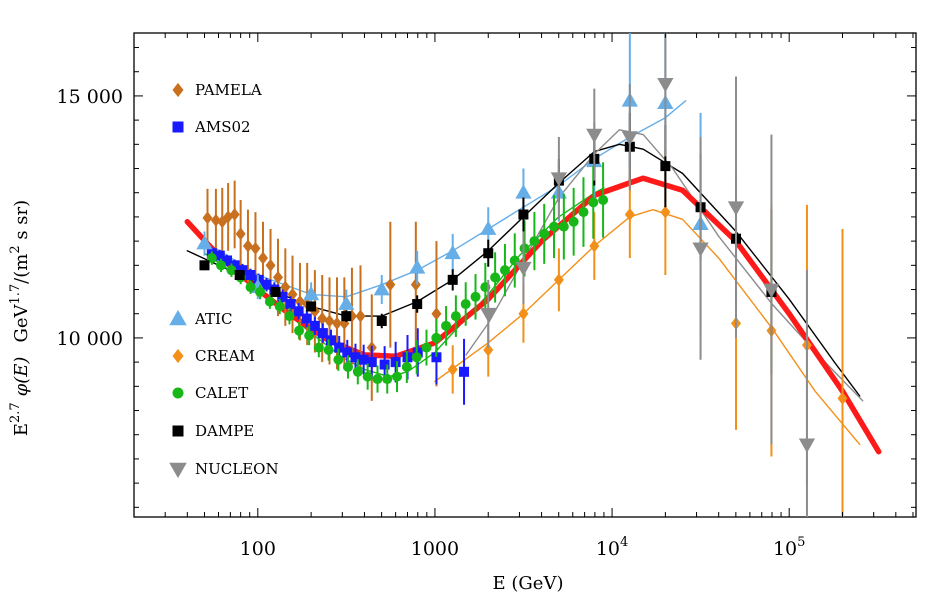  Describe the element at coordinates (178, 317) in the screenshot. I see `legend-marker-atic` at that location.